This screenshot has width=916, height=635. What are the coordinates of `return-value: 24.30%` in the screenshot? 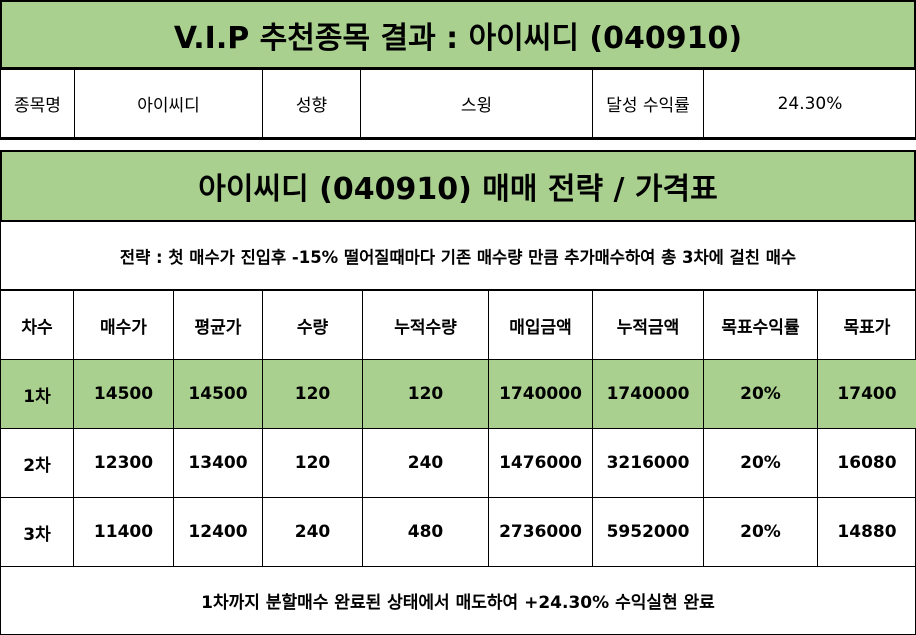 It's located at (809, 103).